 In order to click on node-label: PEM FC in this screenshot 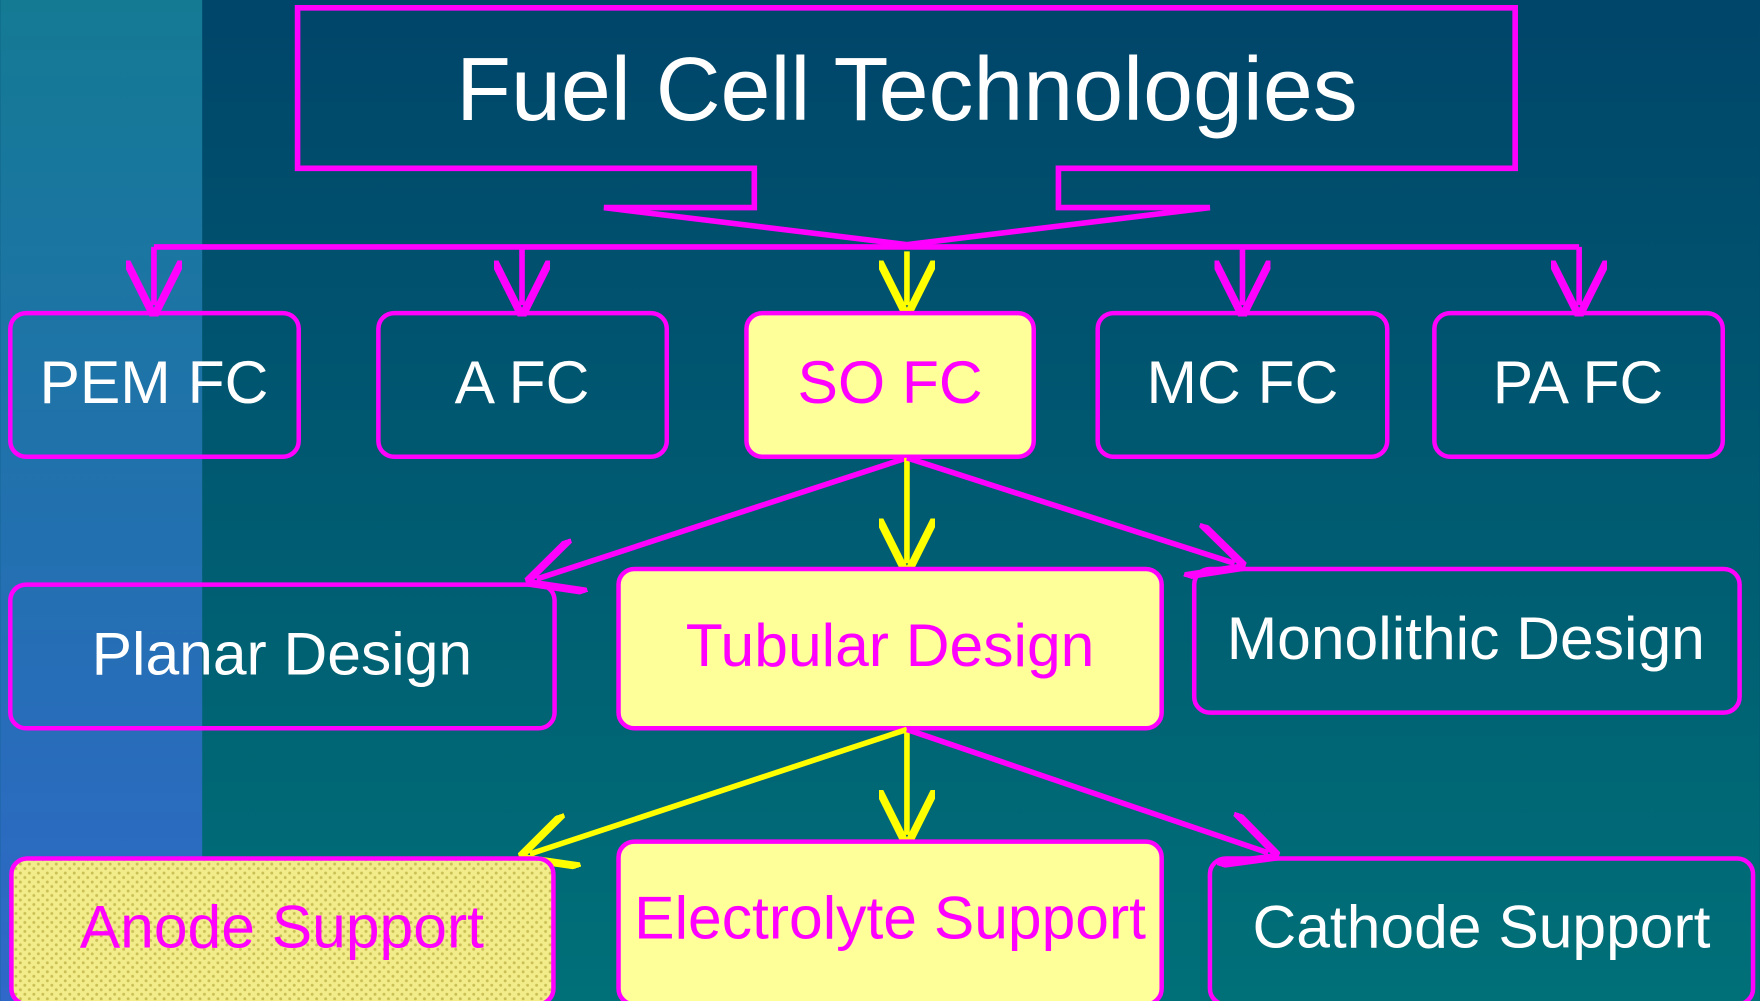, I will do `click(154, 382)`.